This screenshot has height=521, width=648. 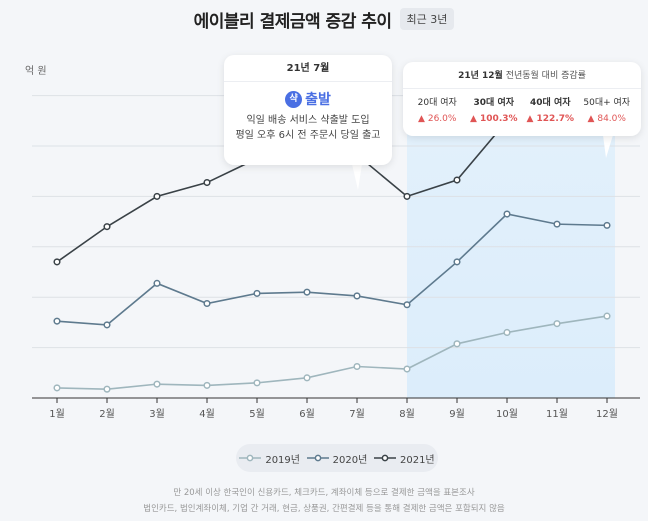 I want to click on annotation-december-title: 21년 12월 전년동월 대비 증감률, so click(x=522, y=75).